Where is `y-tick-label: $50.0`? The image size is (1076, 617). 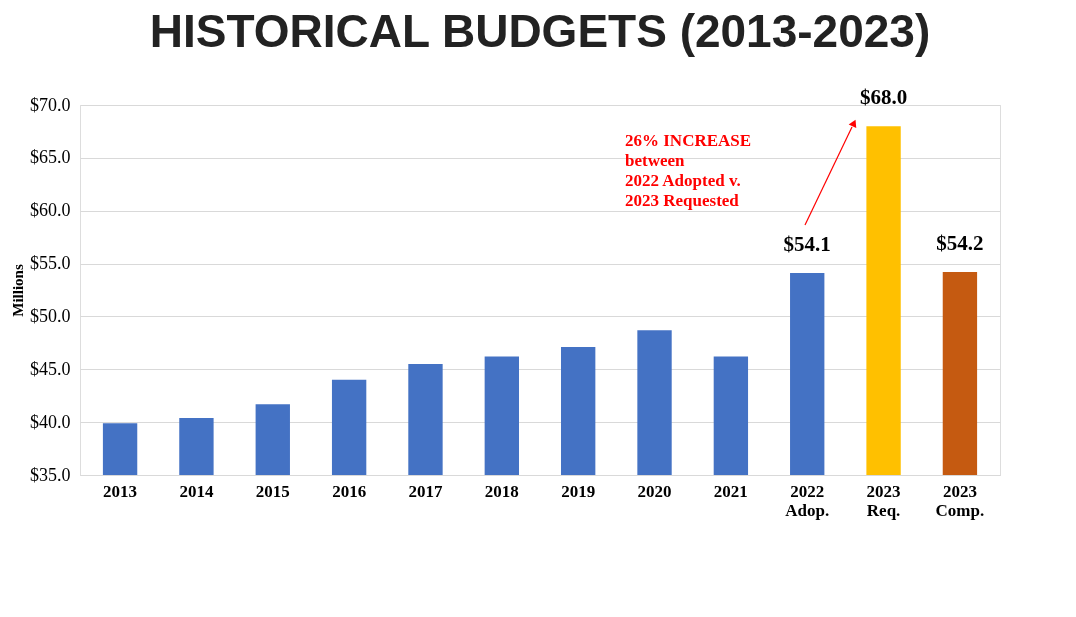
y-tick-label: $50.0 is located at coordinates (50, 315).